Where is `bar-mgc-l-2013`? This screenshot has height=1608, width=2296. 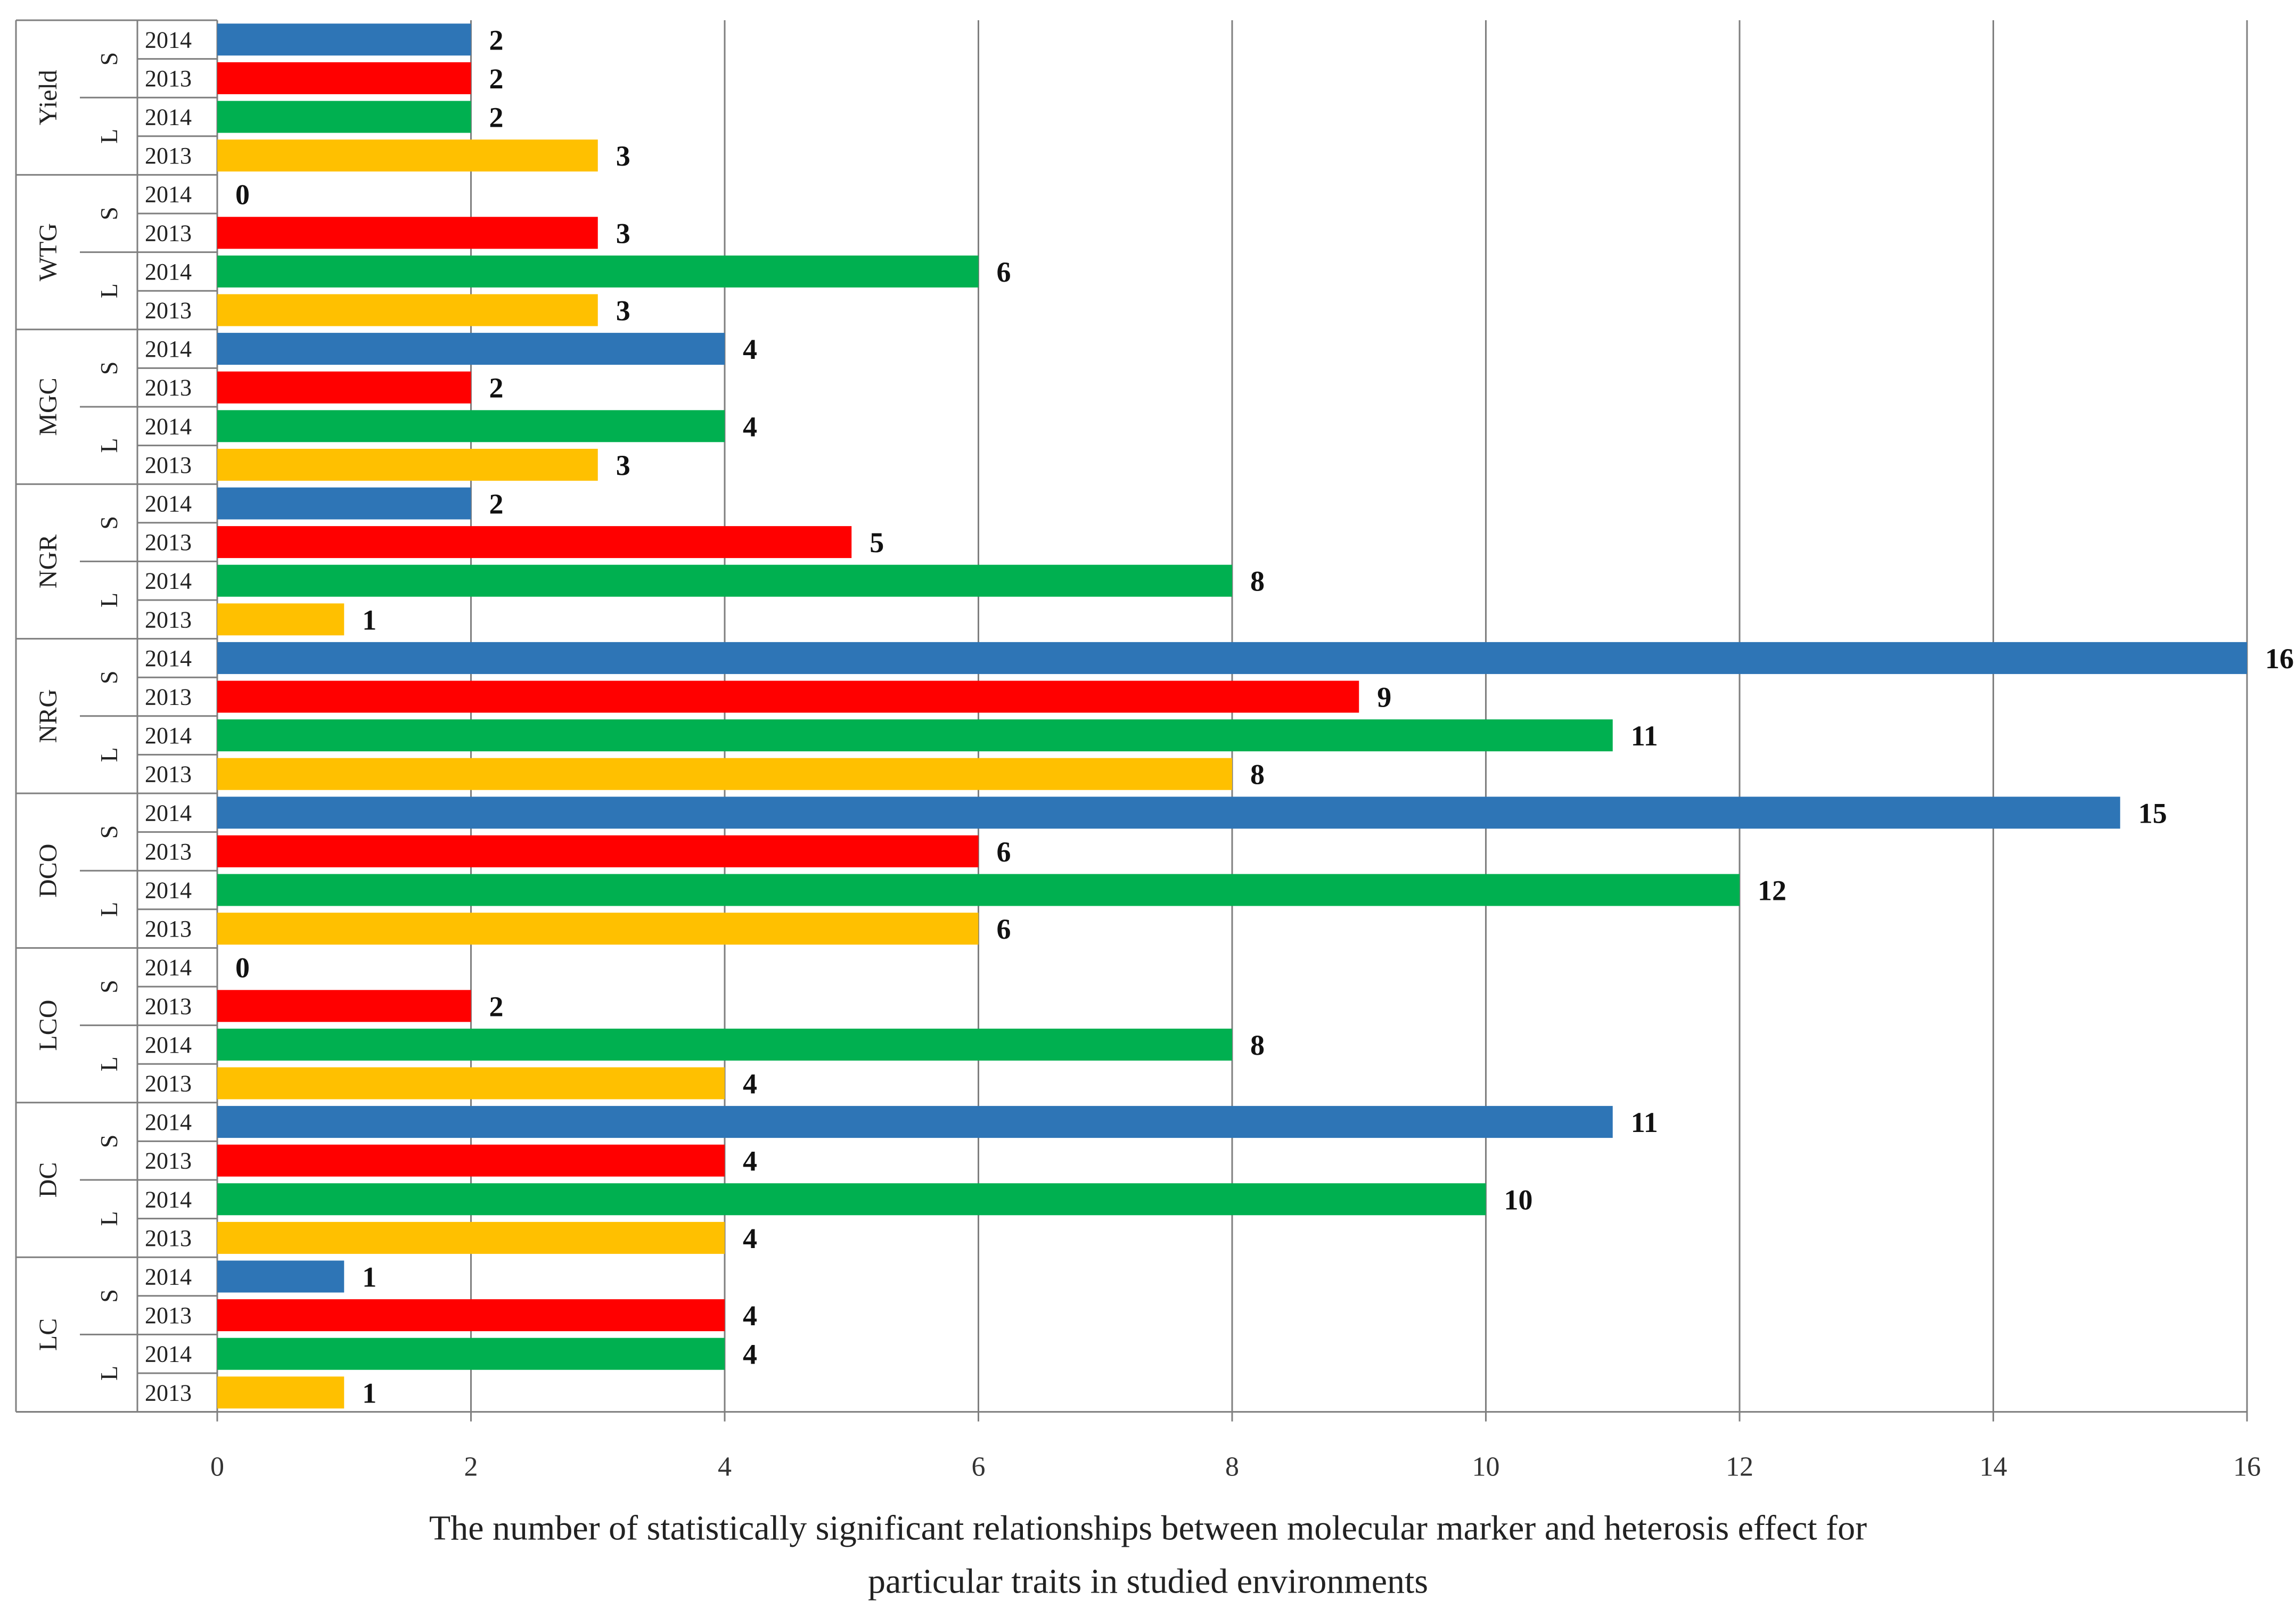
bar-mgc-l-2013 is located at coordinates (407, 465).